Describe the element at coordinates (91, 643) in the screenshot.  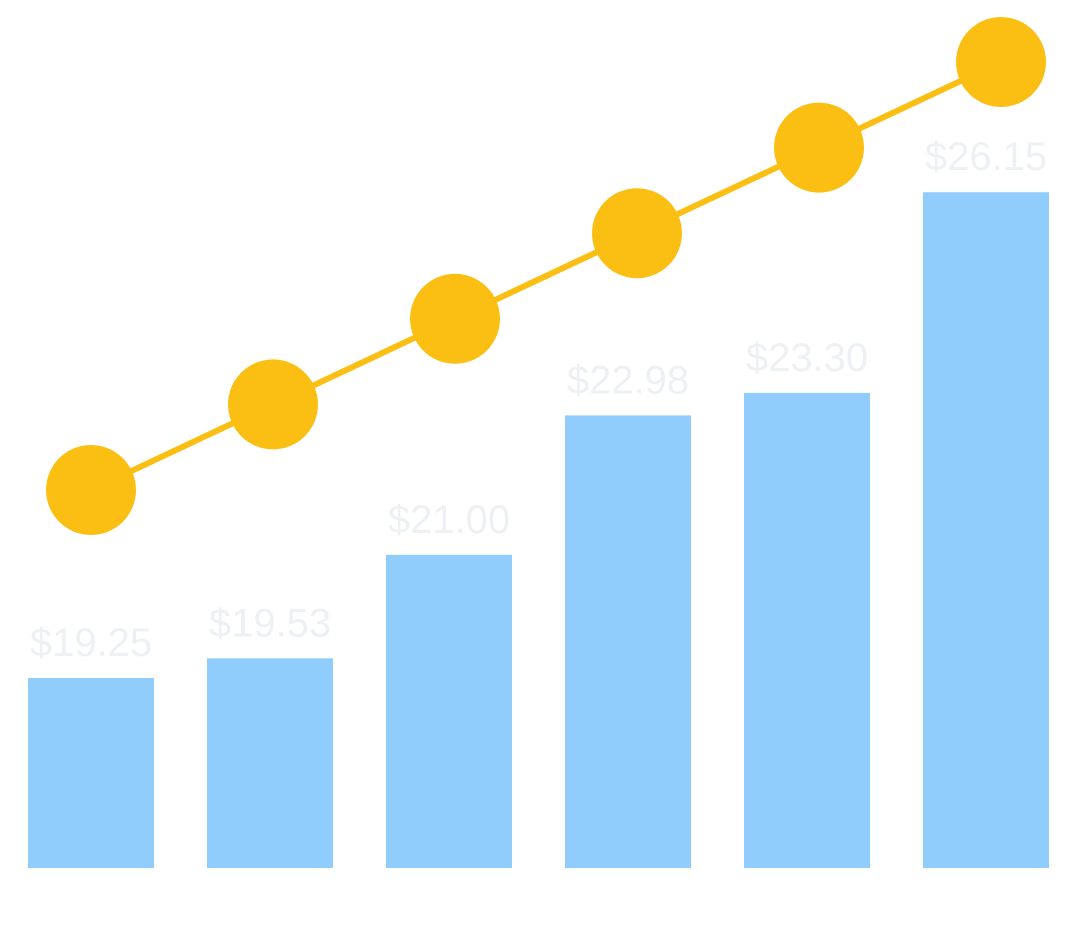
I see `bar-value-label-1: $19.25` at that location.